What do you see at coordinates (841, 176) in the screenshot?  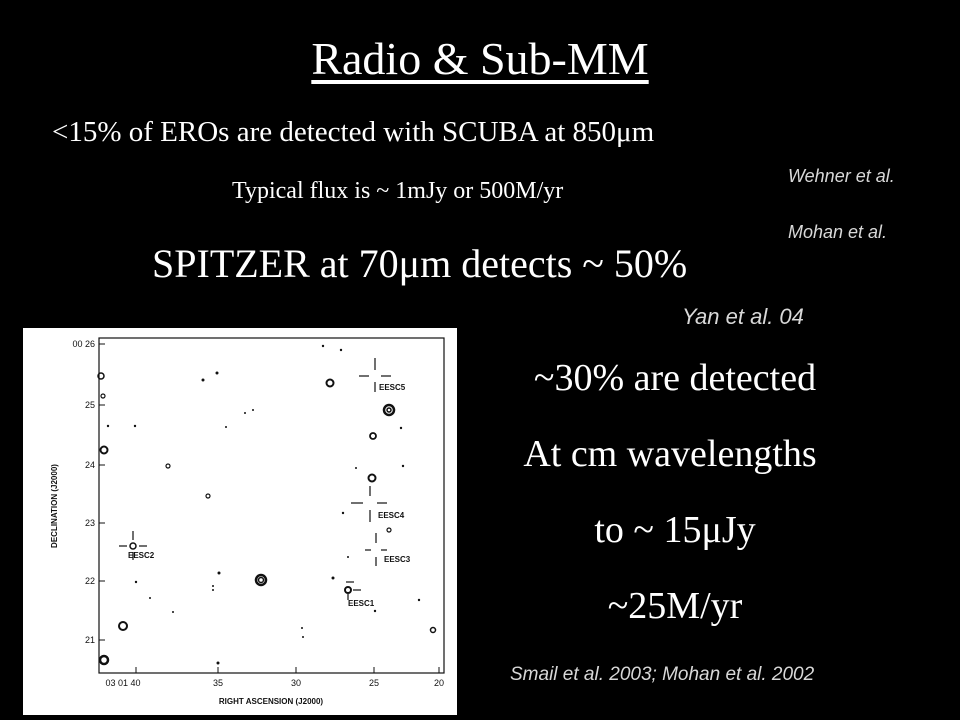 I see `reference-wehner: Wehner et al.` at bounding box center [841, 176].